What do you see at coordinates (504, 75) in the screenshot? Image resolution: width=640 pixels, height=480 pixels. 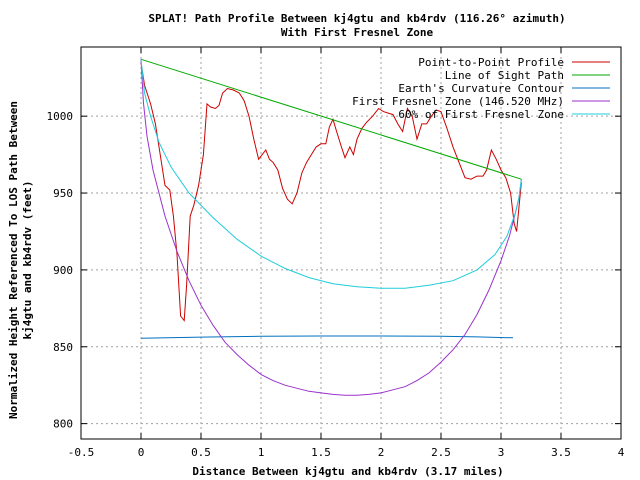 I see `legend-label-2: Line of Sight Path` at bounding box center [504, 75].